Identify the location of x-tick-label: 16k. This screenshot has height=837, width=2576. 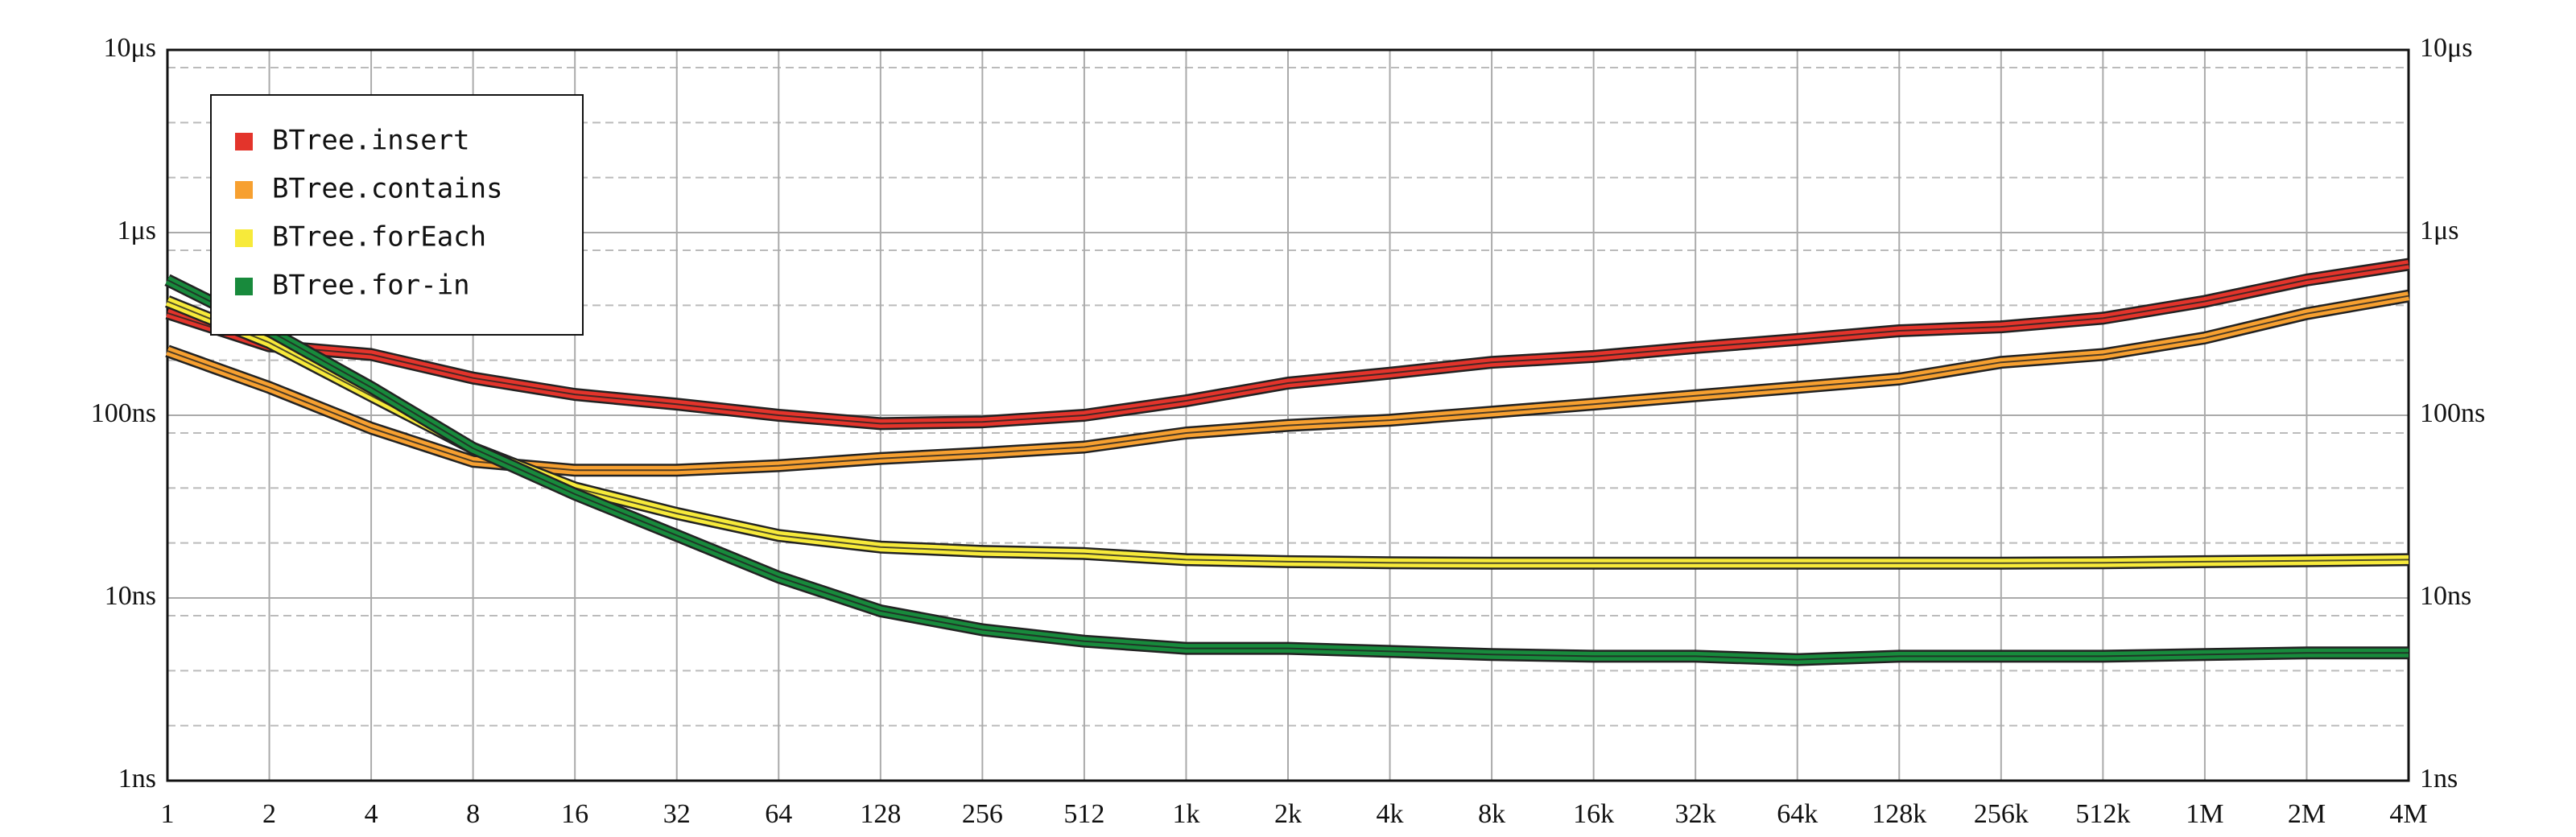
(1593, 814).